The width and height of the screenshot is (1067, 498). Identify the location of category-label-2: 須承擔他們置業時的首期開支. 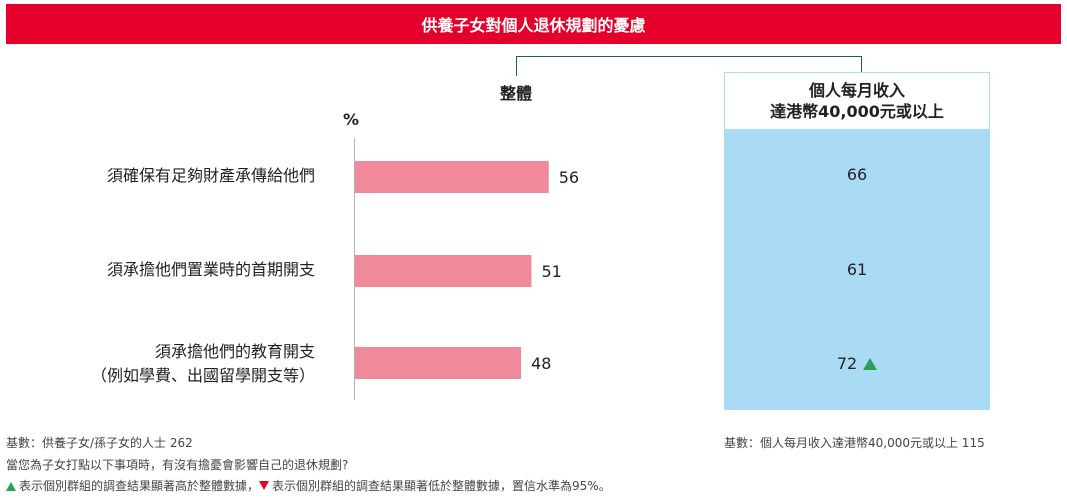
(210, 269).